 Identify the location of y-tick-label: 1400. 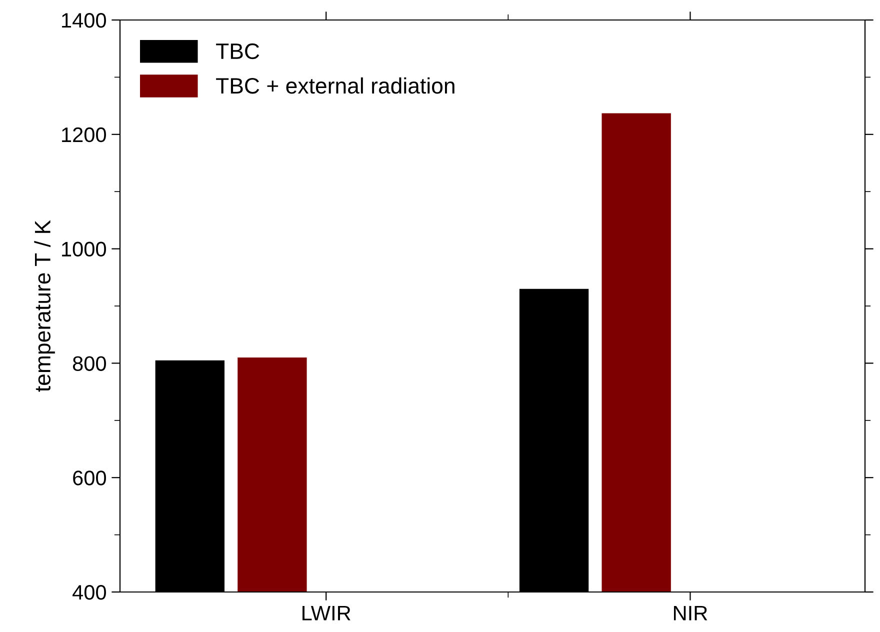
(84, 20).